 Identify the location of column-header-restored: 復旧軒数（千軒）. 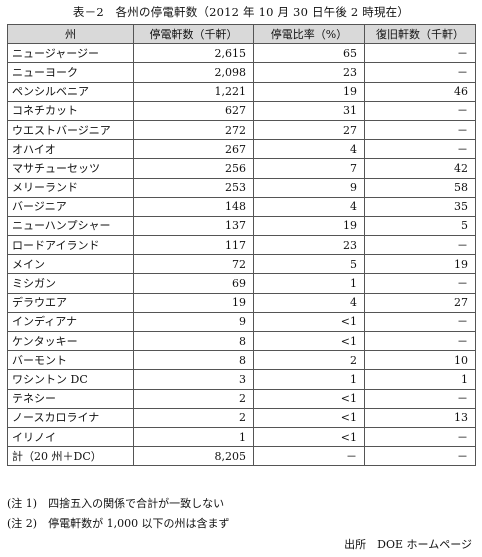
(420, 34).